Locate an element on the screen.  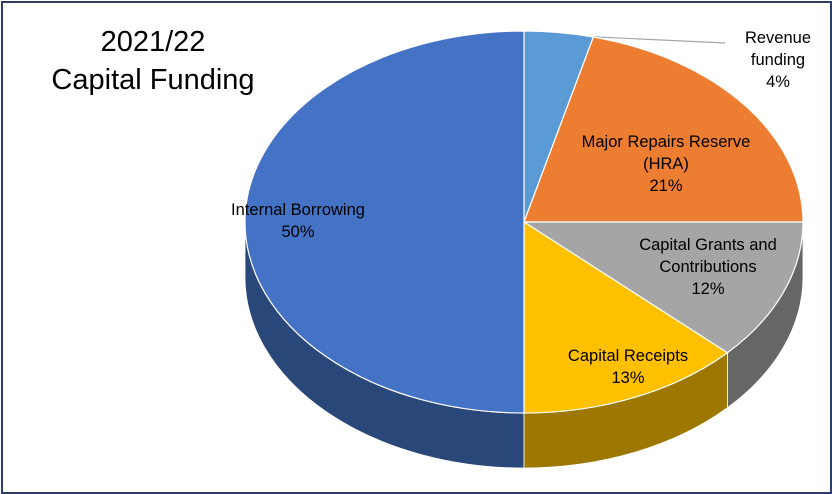
chart-title: 2021/22 is located at coordinates (153, 42).